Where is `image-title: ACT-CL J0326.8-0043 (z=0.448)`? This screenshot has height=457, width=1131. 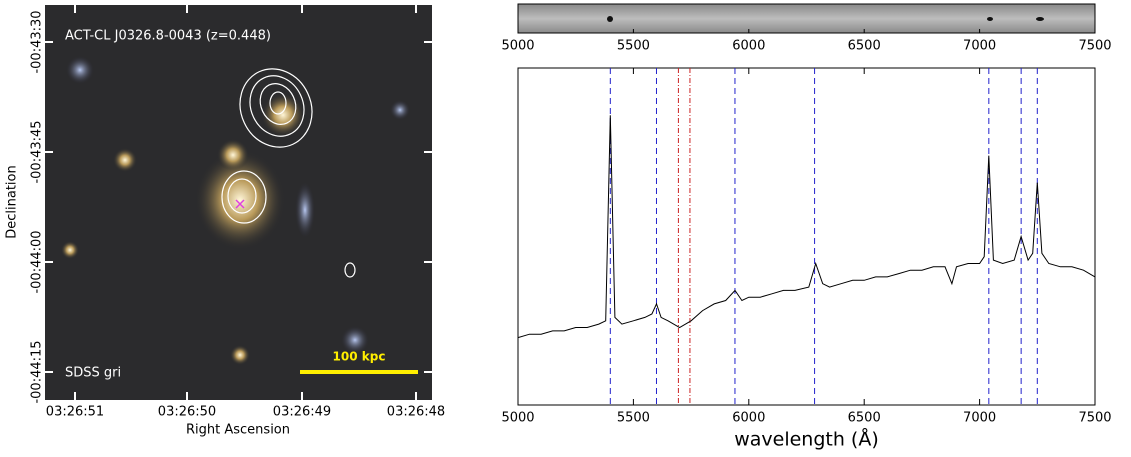 image-title: ACT-CL J0326.8-0043 (z=0.448) is located at coordinates (168, 36).